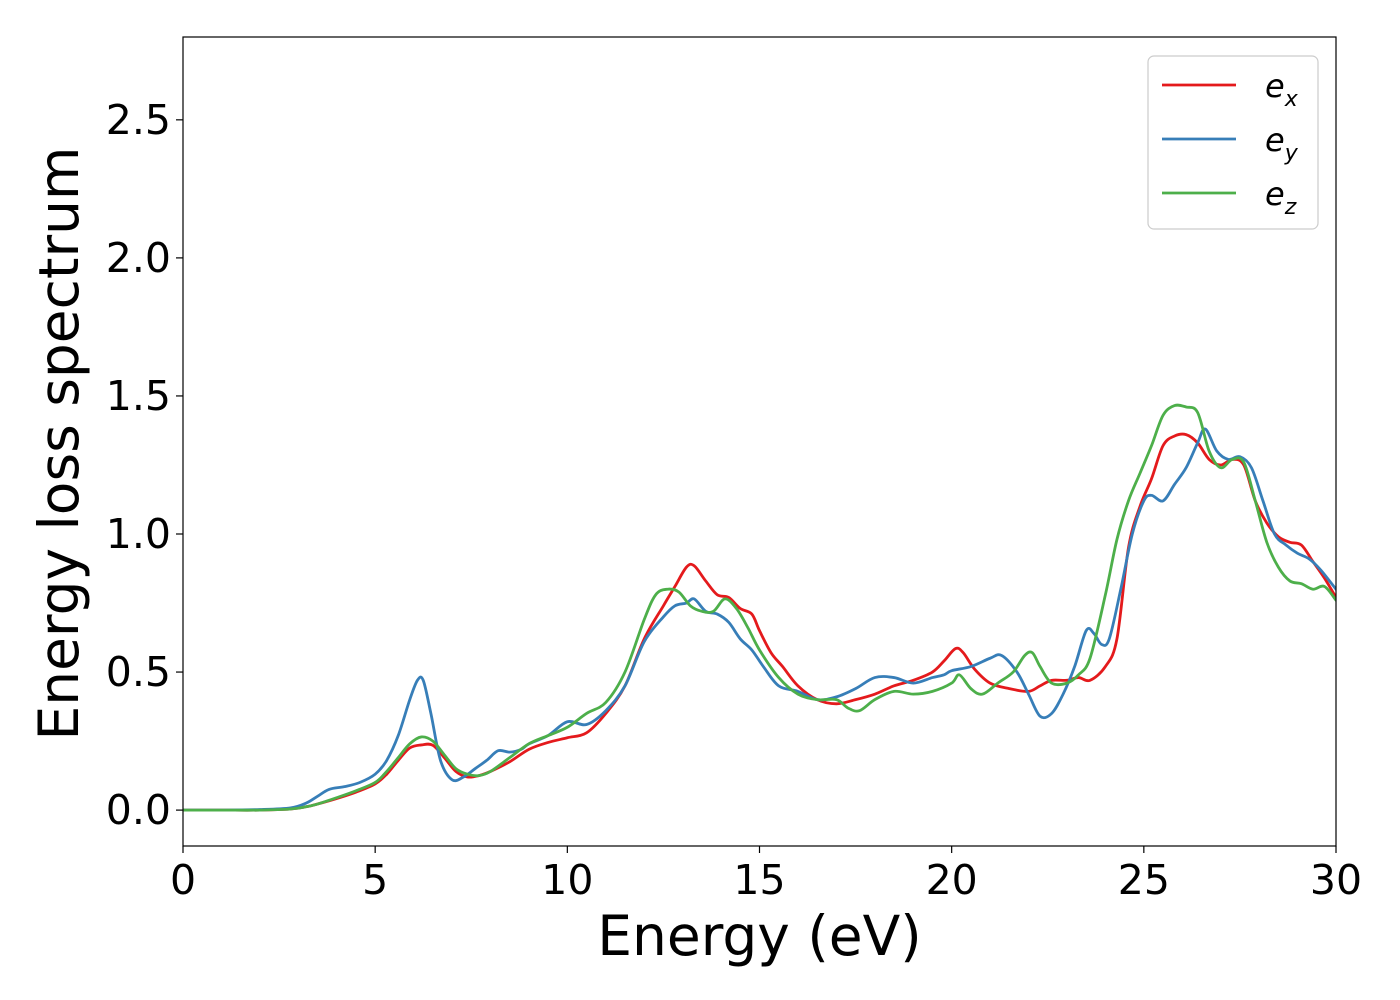  I want to click on x-tick-label: 20, so click(952, 880).